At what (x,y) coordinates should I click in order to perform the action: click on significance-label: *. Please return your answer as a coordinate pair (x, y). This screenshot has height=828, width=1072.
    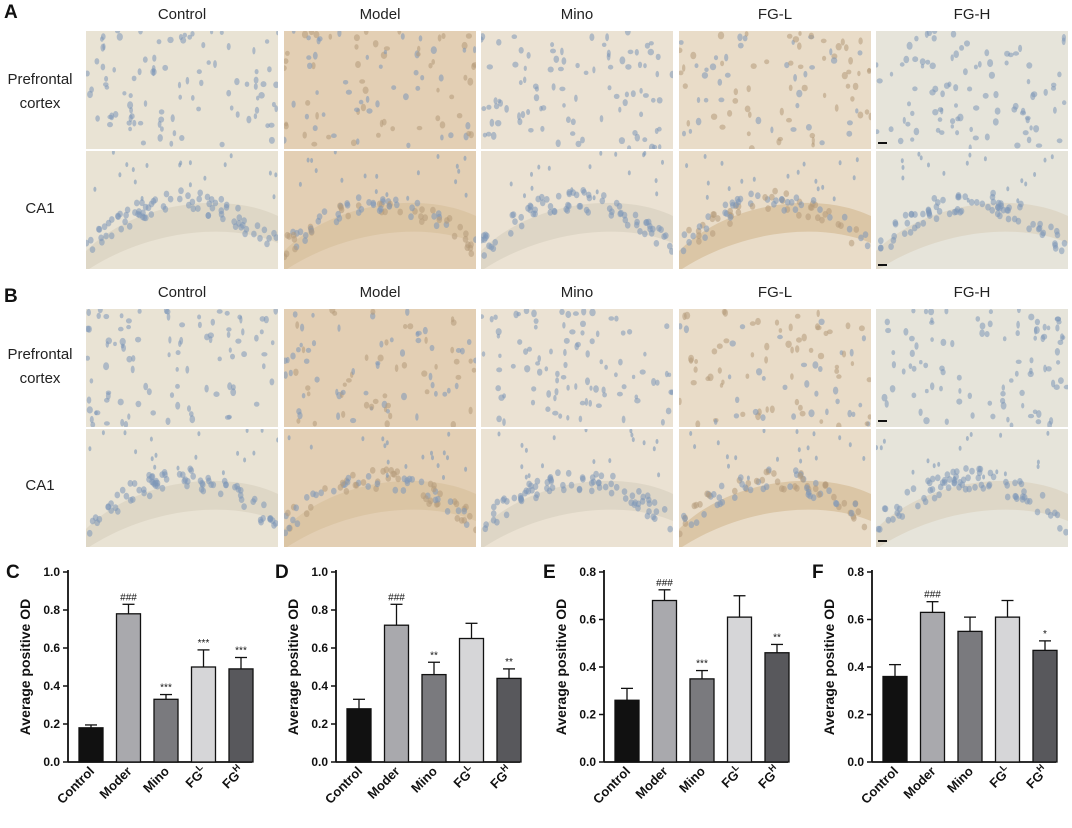
    Looking at the image, I should click on (1045, 634).